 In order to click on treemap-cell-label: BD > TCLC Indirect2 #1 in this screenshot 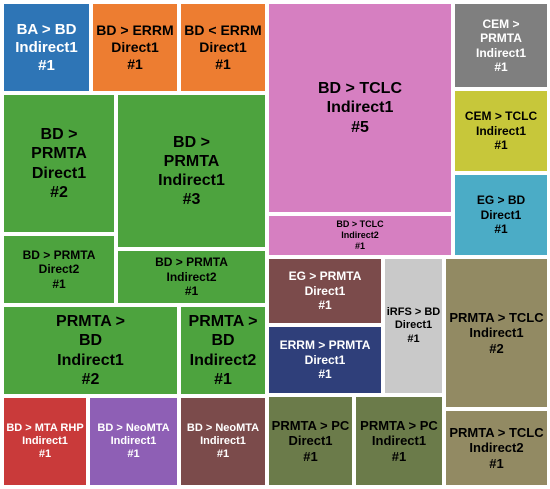, I will do `click(360, 235)`.